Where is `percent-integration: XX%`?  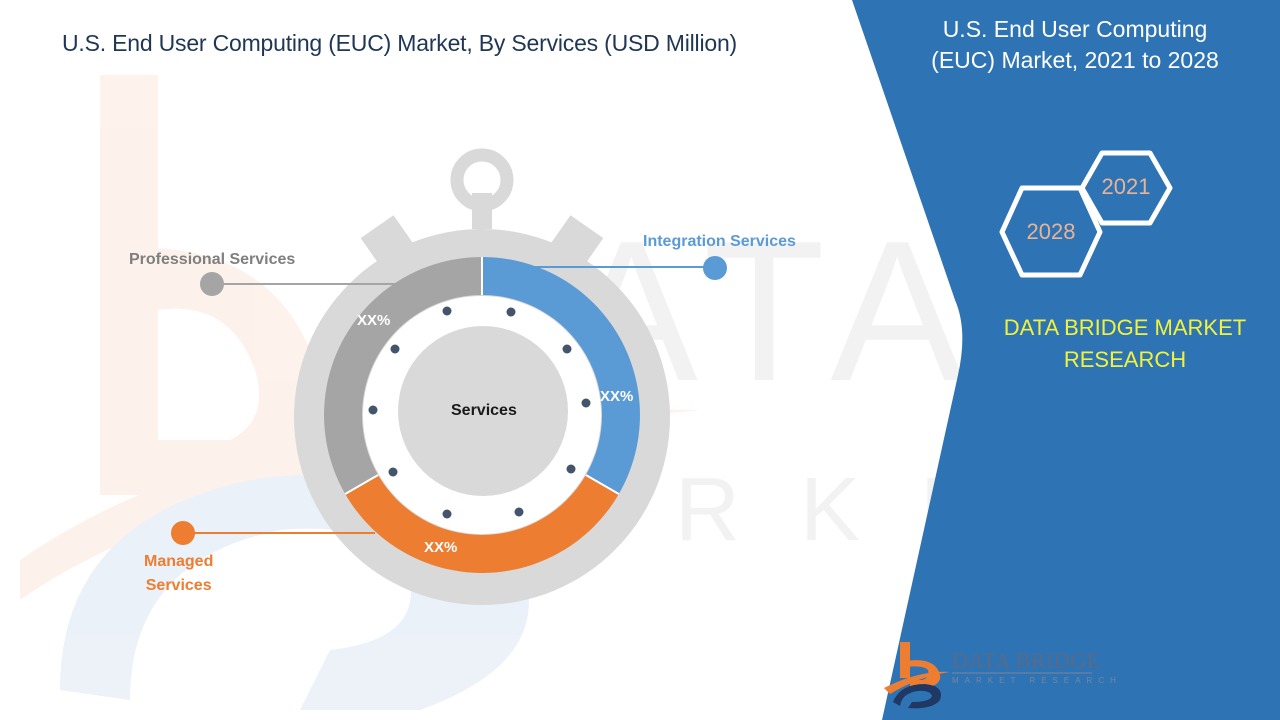
percent-integration: XX% is located at coordinates (617, 396).